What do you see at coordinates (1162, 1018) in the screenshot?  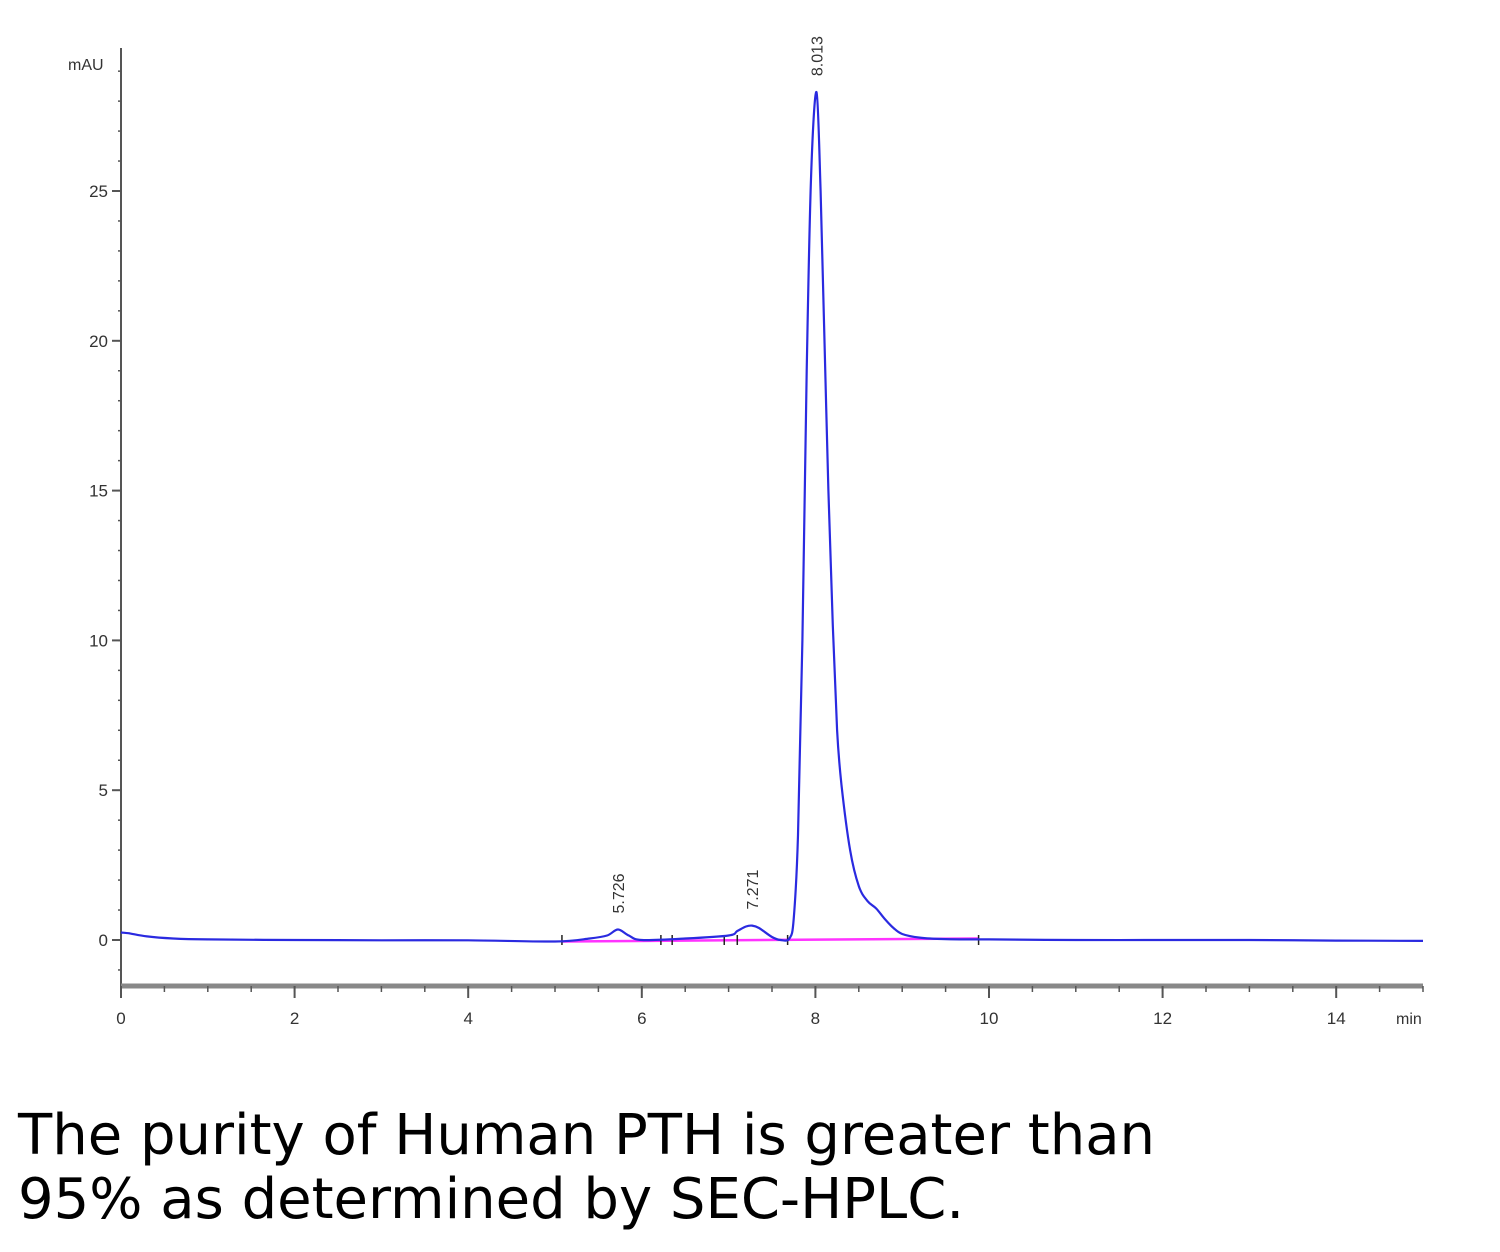 I see `x-tick-label: 12` at bounding box center [1162, 1018].